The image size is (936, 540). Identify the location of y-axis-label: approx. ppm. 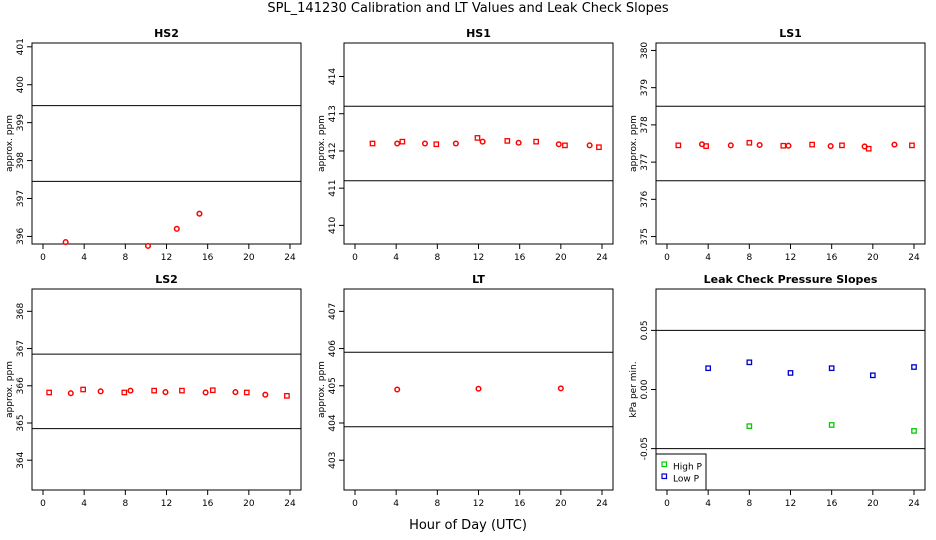
(10, 389).